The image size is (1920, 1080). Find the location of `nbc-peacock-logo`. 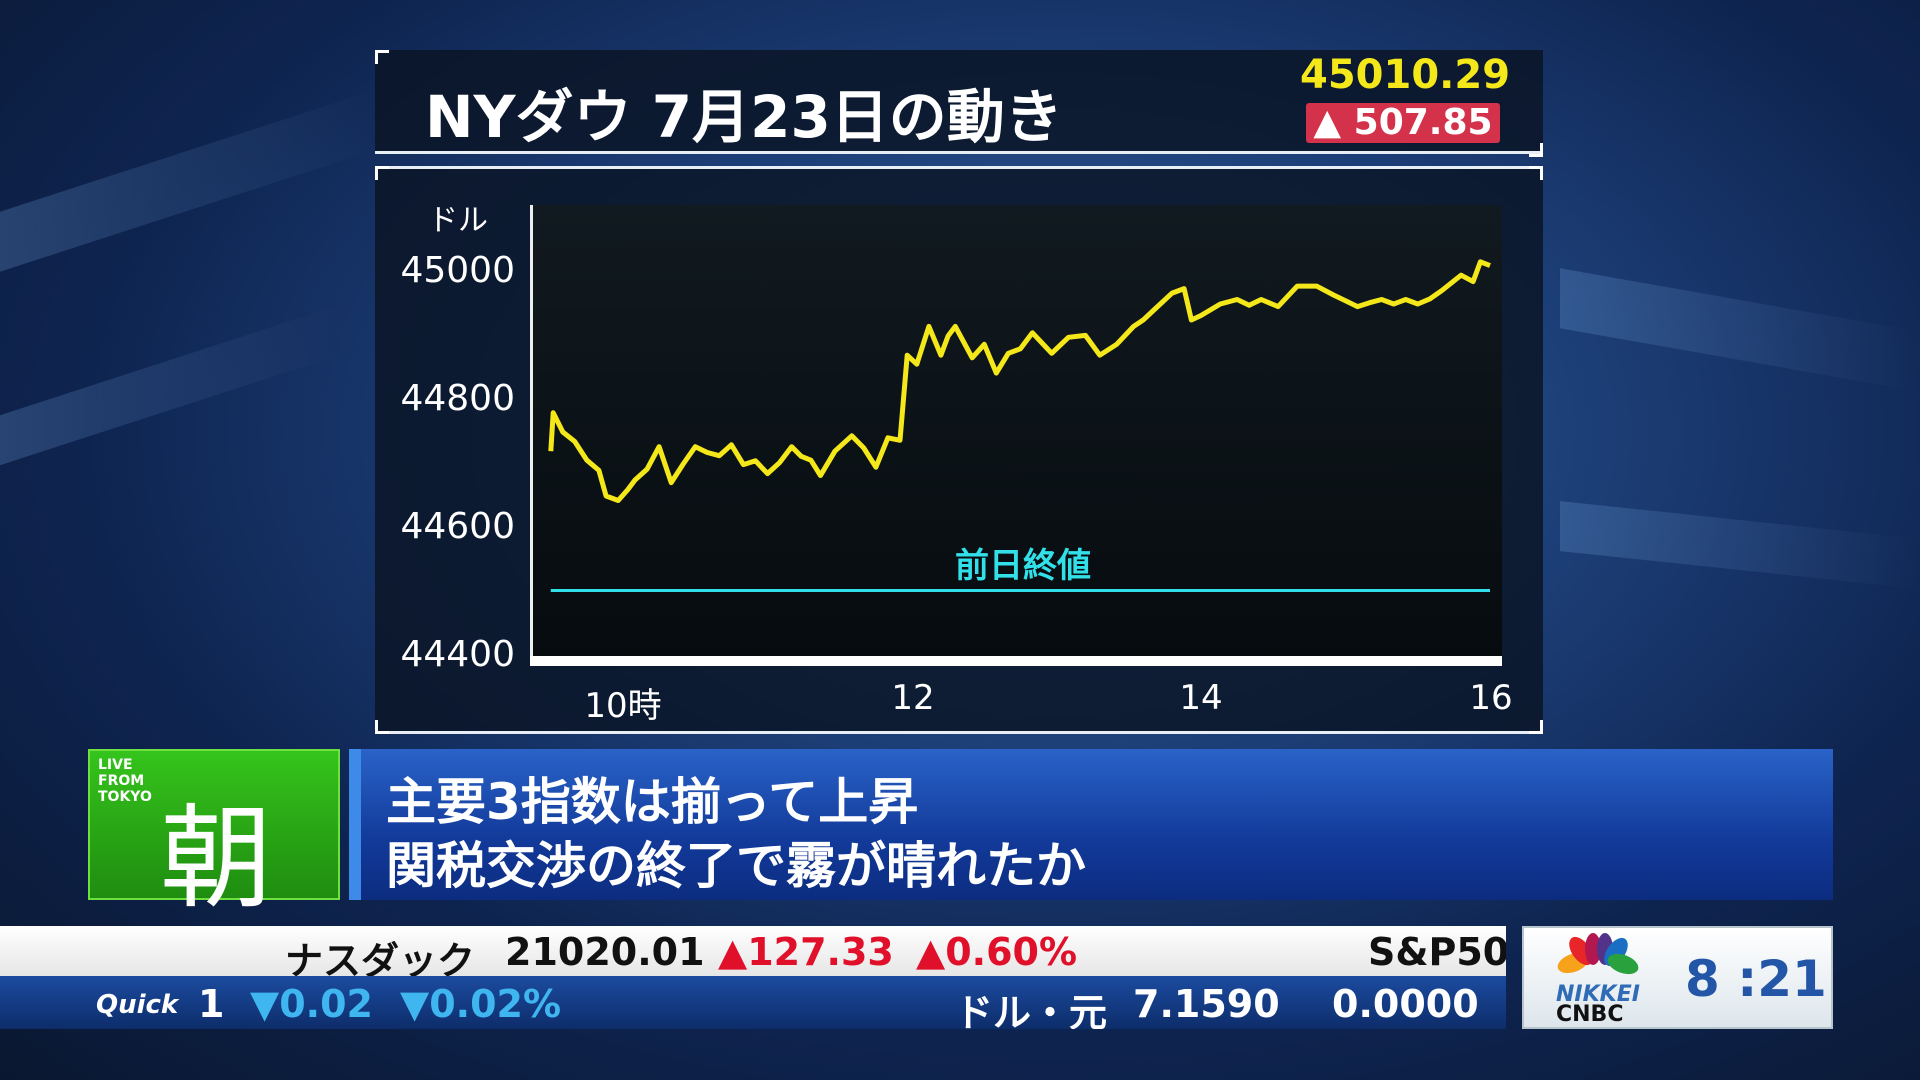

nbc-peacock-logo is located at coordinates (1598, 954).